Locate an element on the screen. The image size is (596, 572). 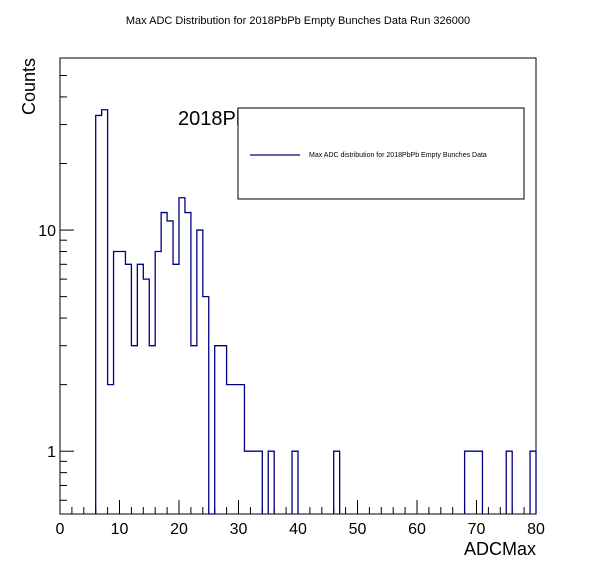
legend-box is located at coordinates (381, 153).